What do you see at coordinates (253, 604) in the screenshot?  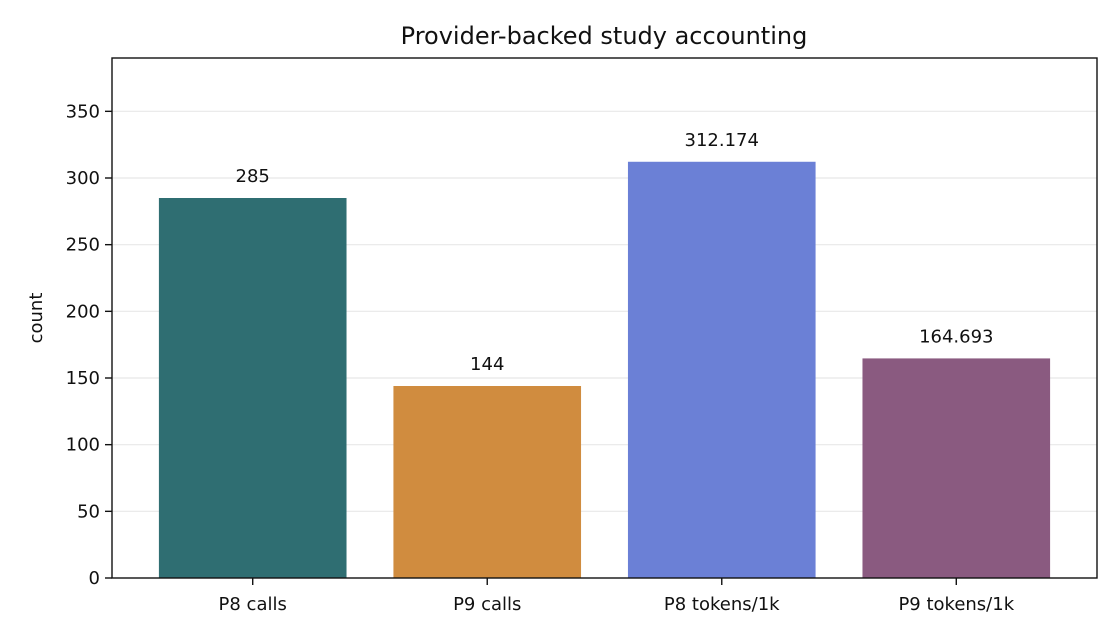 I see `x-tick-label: P8 calls` at bounding box center [253, 604].